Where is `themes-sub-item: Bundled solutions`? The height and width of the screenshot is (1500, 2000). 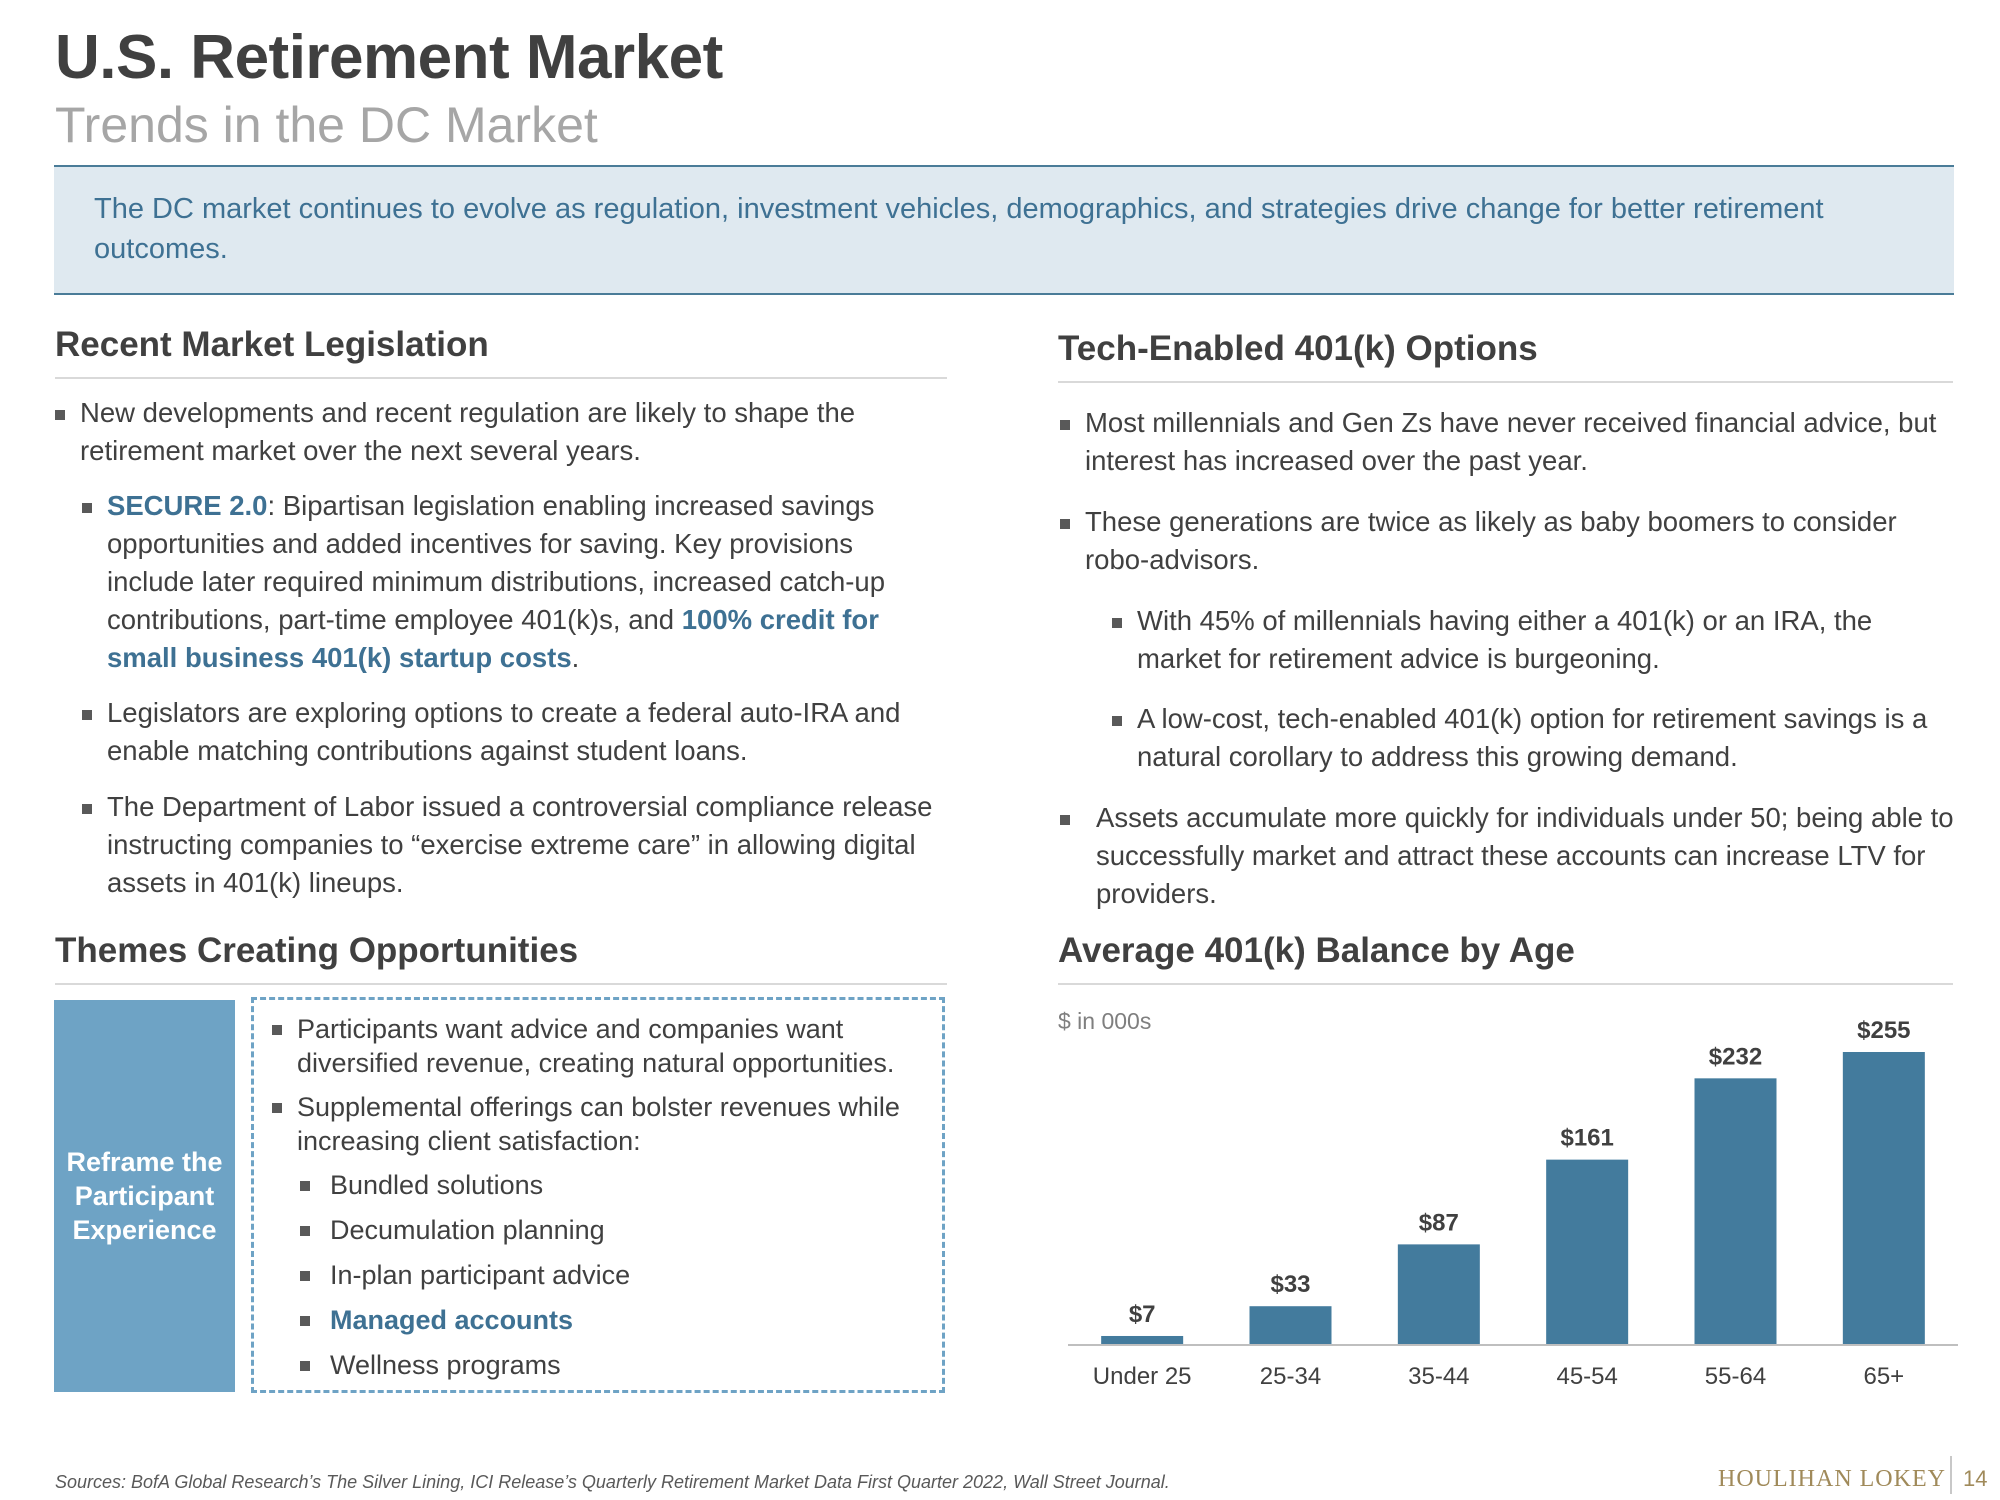
themes-sub-item: Bundled solutions is located at coordinates (615, 1185).